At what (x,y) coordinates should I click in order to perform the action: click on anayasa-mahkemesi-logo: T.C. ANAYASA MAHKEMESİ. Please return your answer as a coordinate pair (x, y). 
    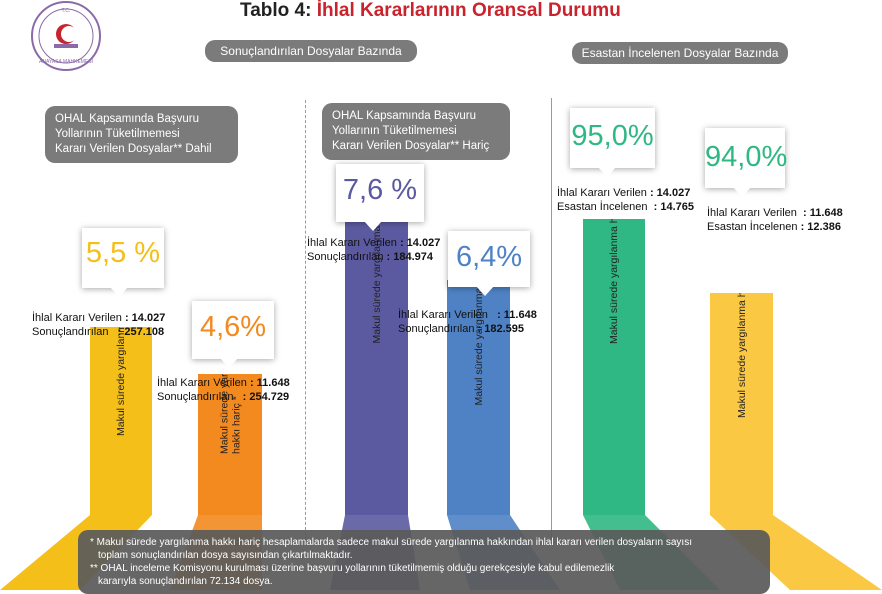
    Looking at the image, I should click on (66, 36).